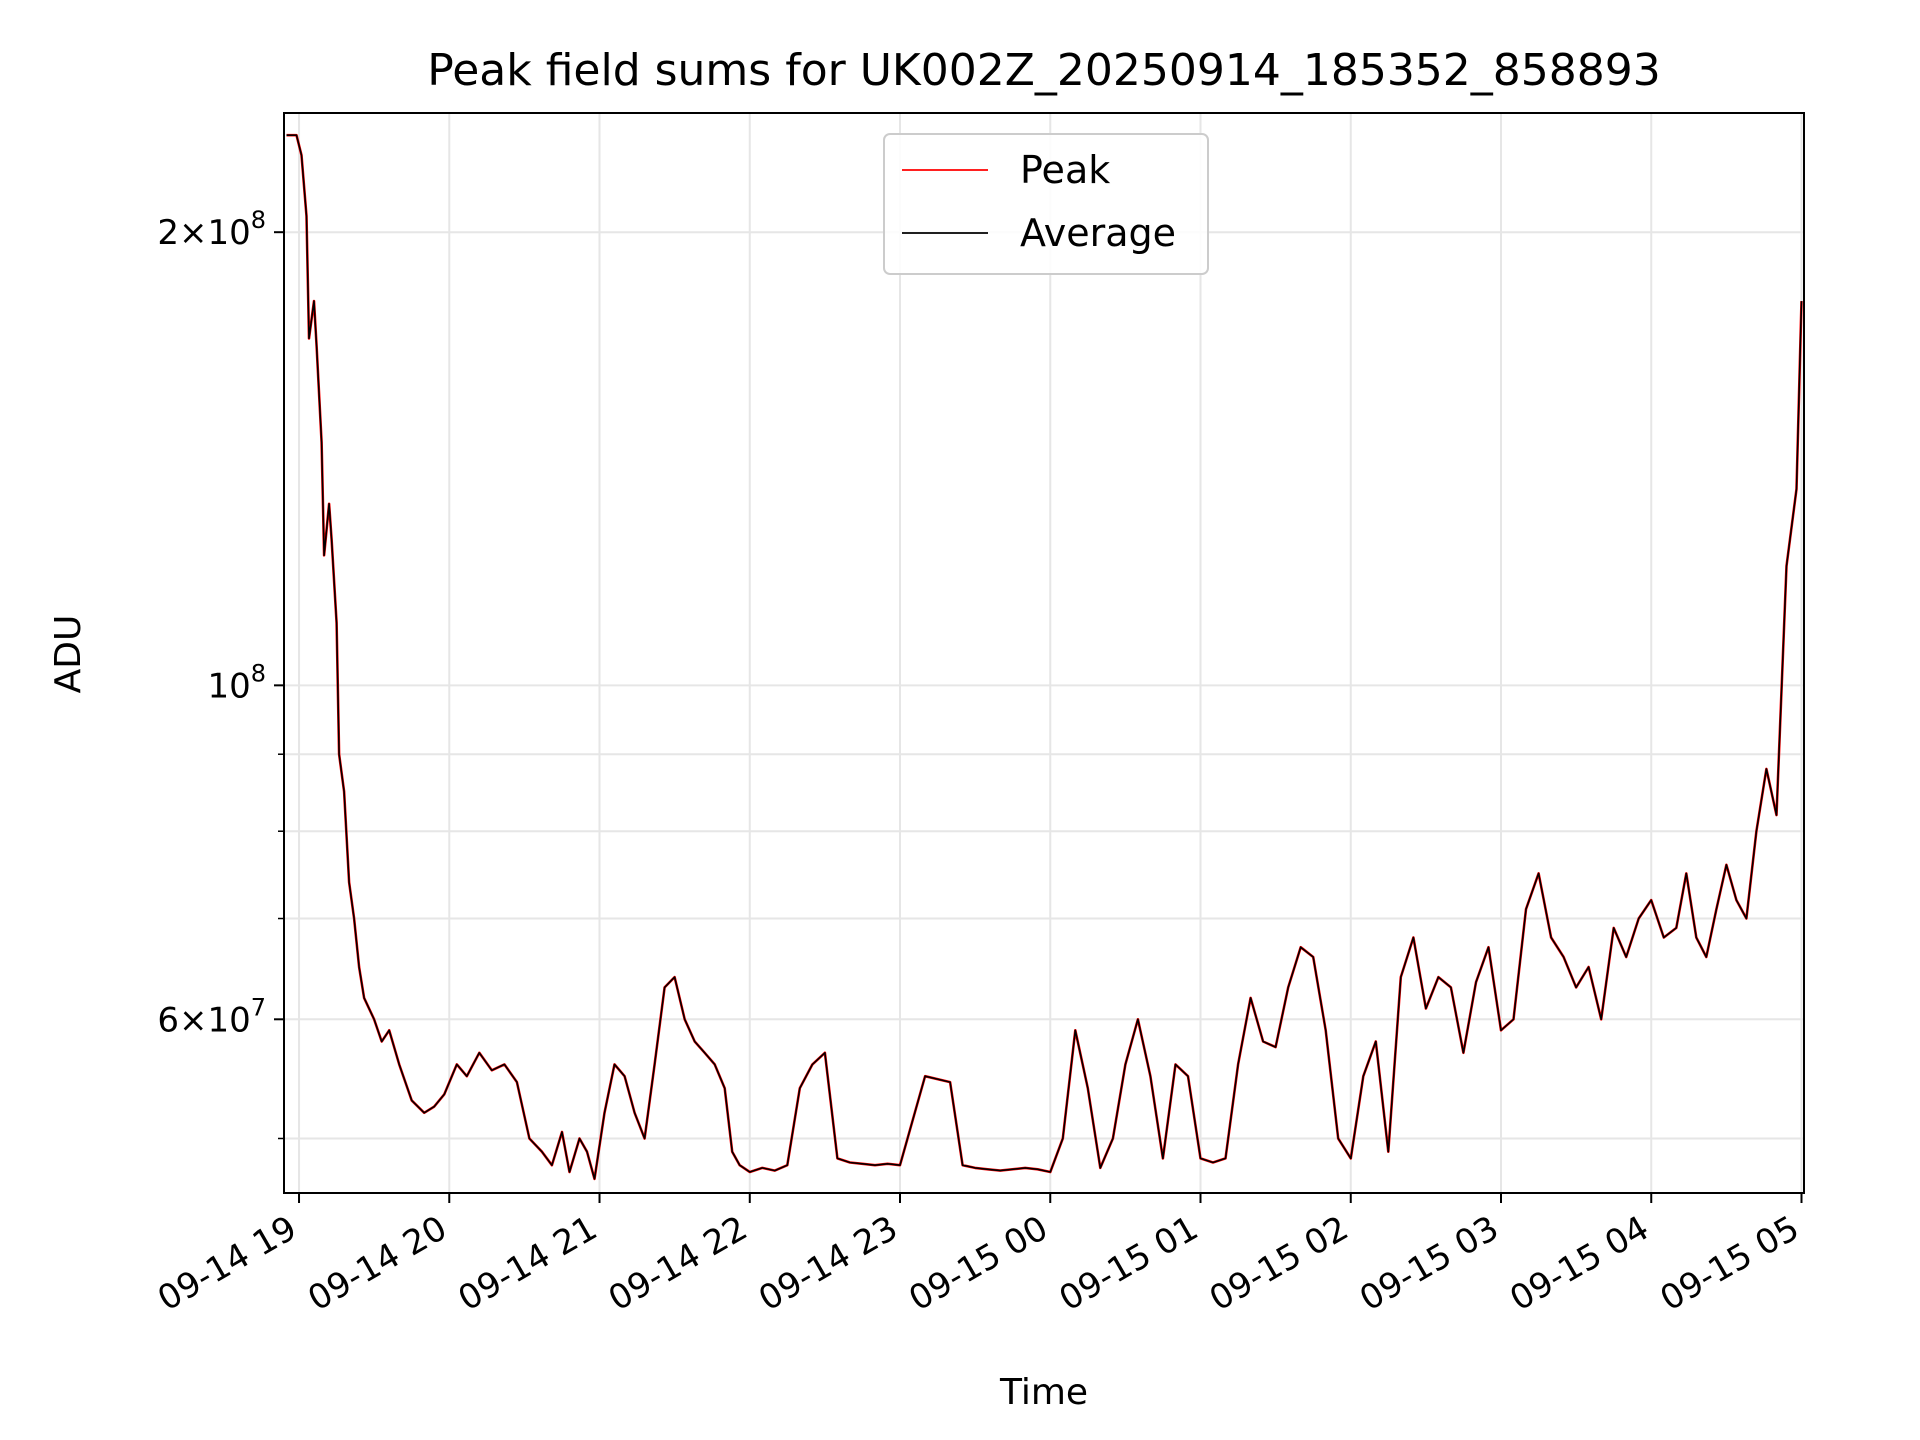 The height and width of the screenshot is (1440, 1920). What do you see at coordinates (211, 1016) in the screenshot?
I see `y-tick-label: 6×107` at bounding box center [211, 1016].